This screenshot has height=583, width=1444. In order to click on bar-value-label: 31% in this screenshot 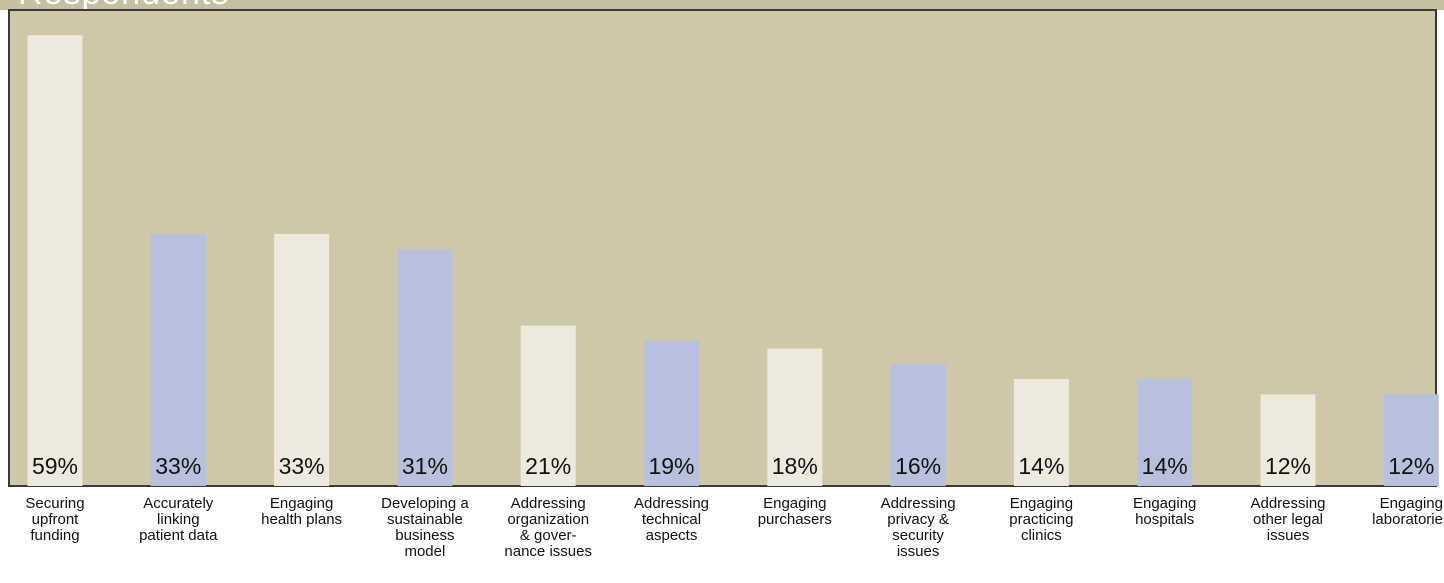, I will do `click(425, 466)`.